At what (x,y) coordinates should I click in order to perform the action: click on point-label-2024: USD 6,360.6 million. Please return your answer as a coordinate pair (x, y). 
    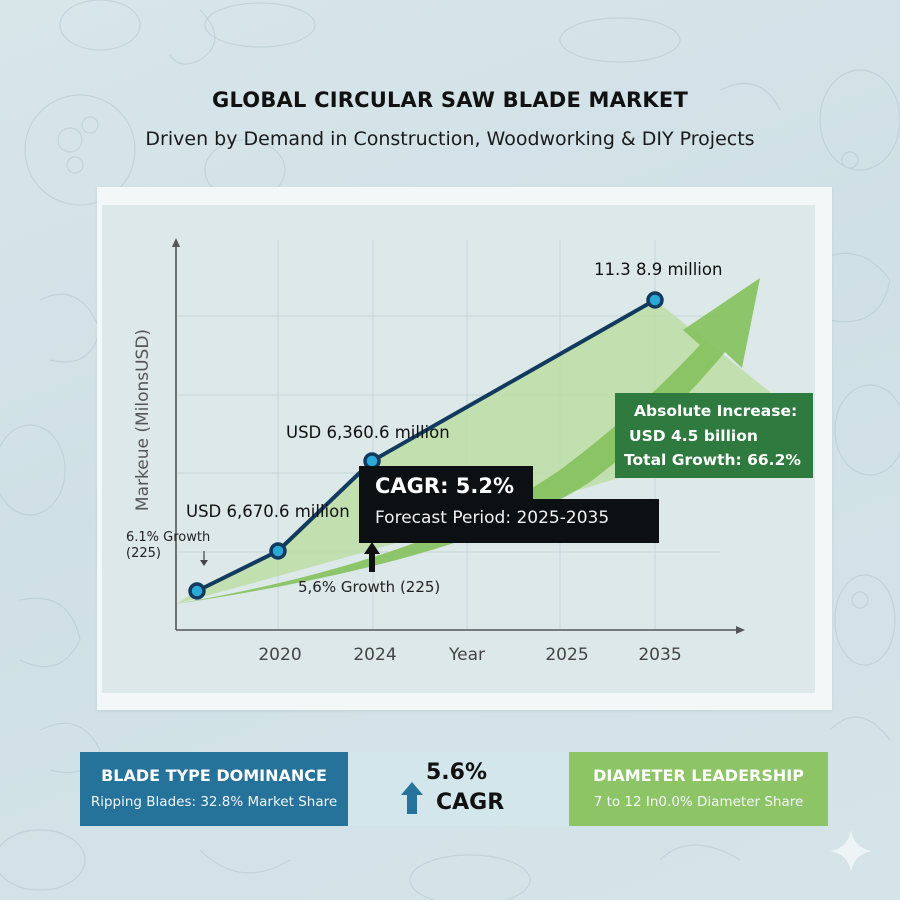
    Looking at the image, I should click on (368, 432).